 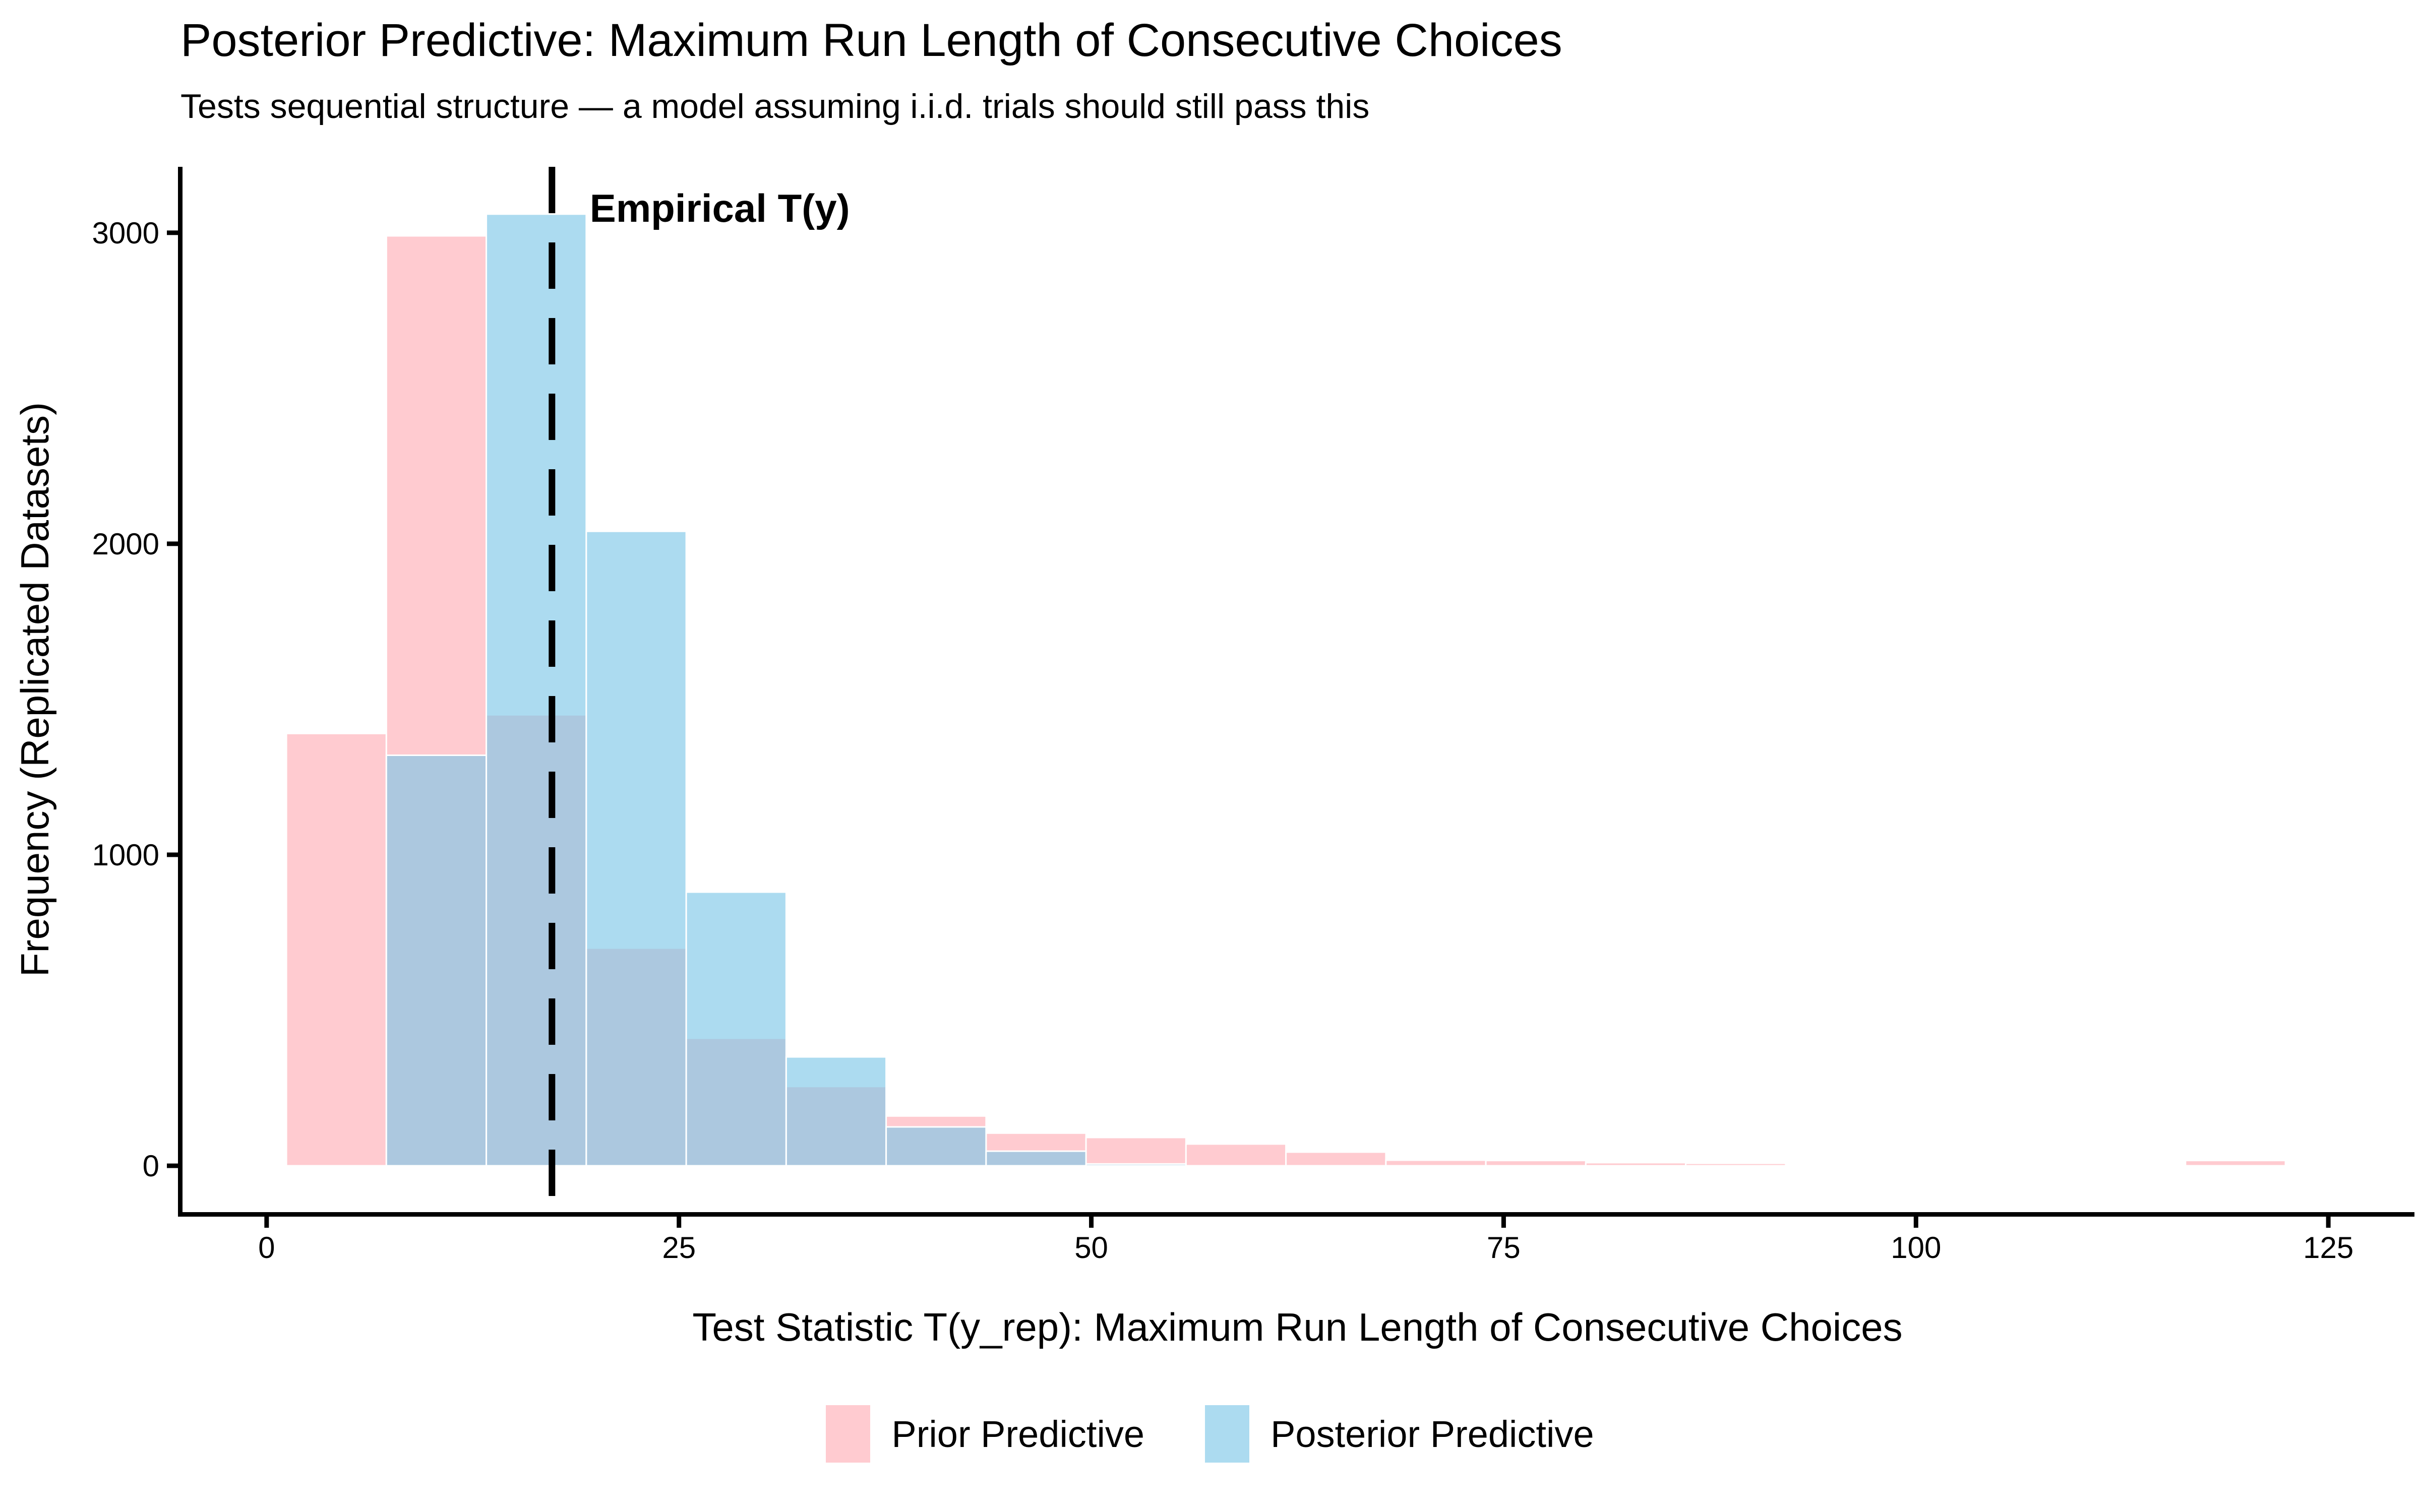 What do you see at coordinates (125, 233) in the screenshot?
I see `y-tick-label: 3000` at bounding box center [125, 233].